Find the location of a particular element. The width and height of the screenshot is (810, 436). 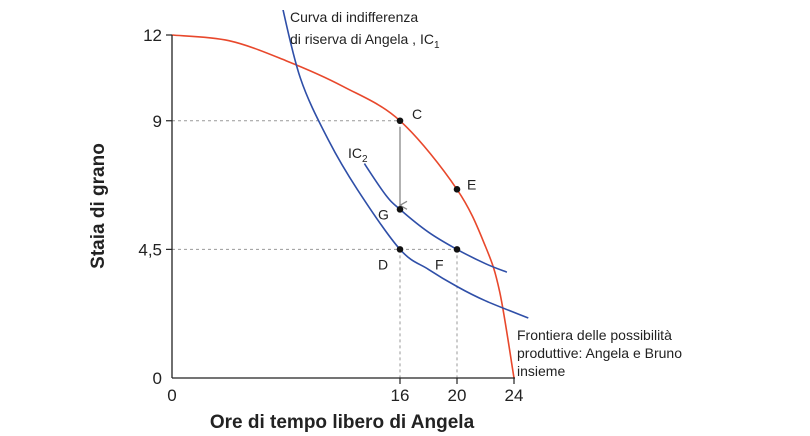

point-label-e: E is located at coordinates (471, 184).